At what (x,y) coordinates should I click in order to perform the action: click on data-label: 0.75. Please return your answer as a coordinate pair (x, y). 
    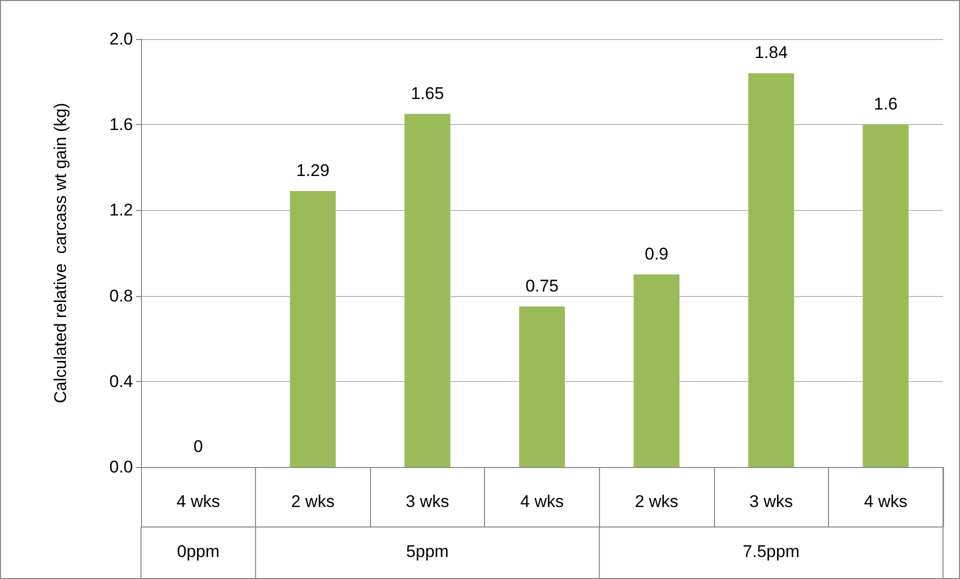
    Looking at the image, I should click on (542, 286).